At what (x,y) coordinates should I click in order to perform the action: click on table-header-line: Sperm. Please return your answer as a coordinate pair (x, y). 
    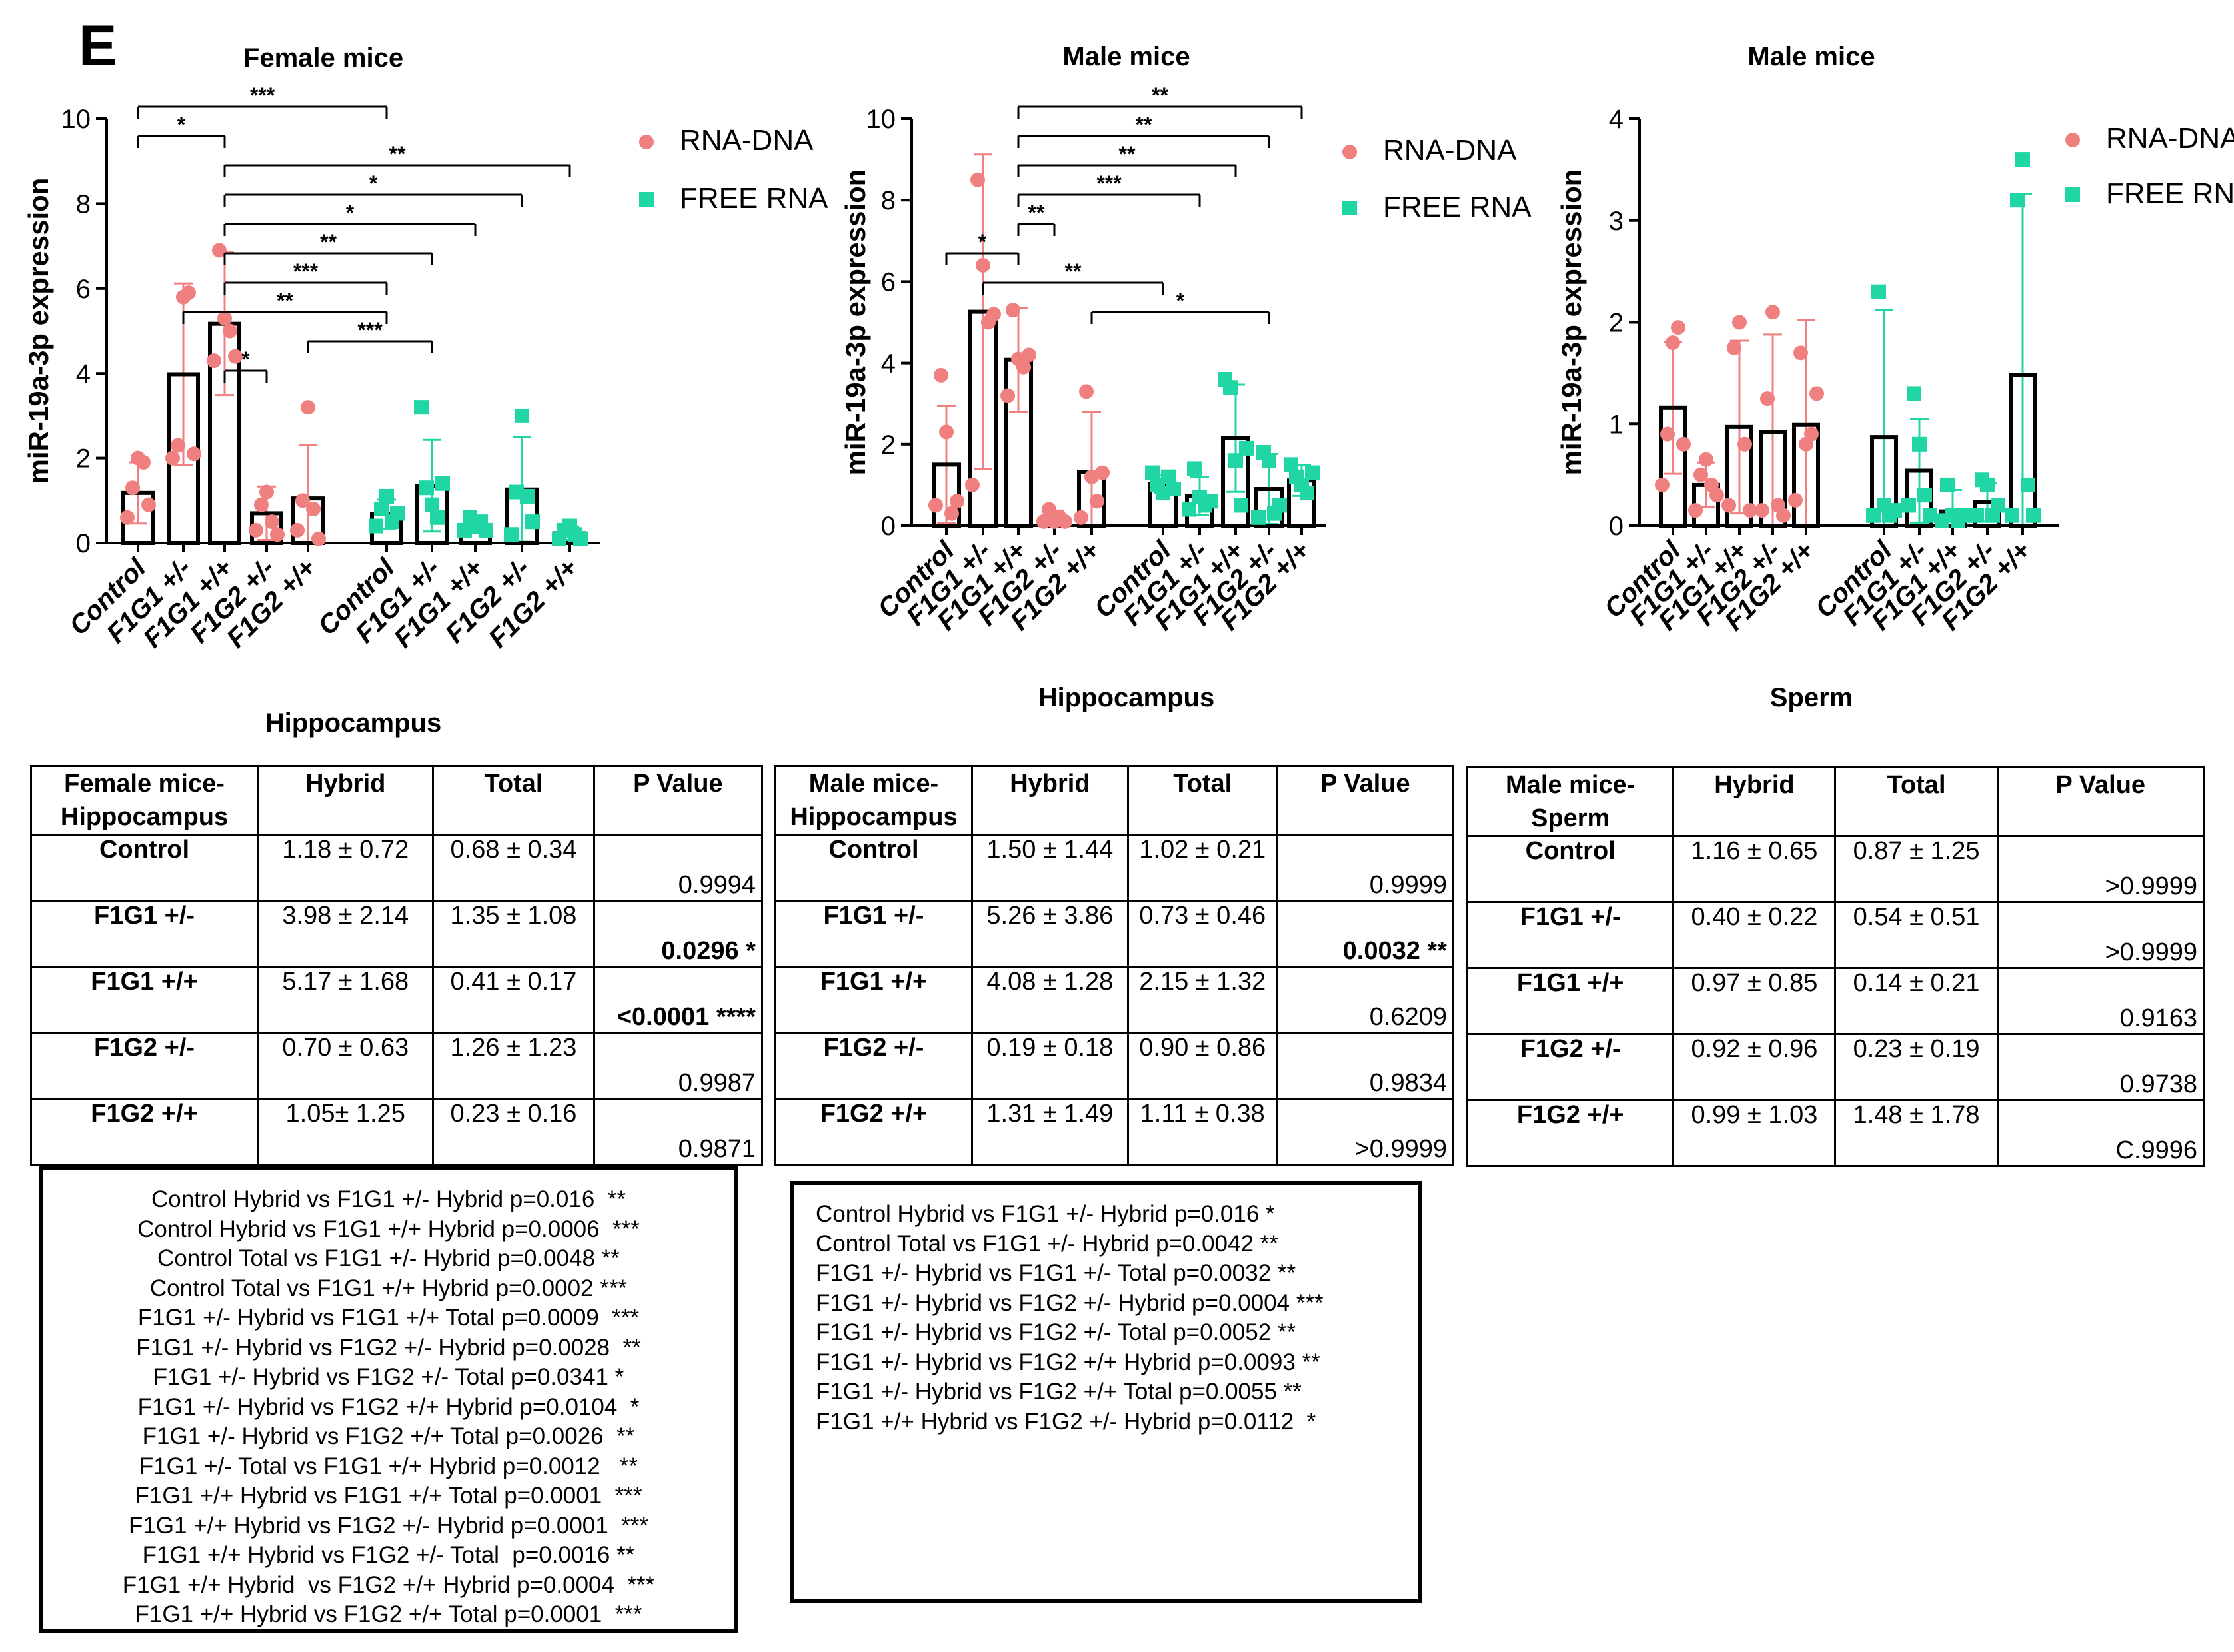
    Looking at the image, I should click on (1570, 818).